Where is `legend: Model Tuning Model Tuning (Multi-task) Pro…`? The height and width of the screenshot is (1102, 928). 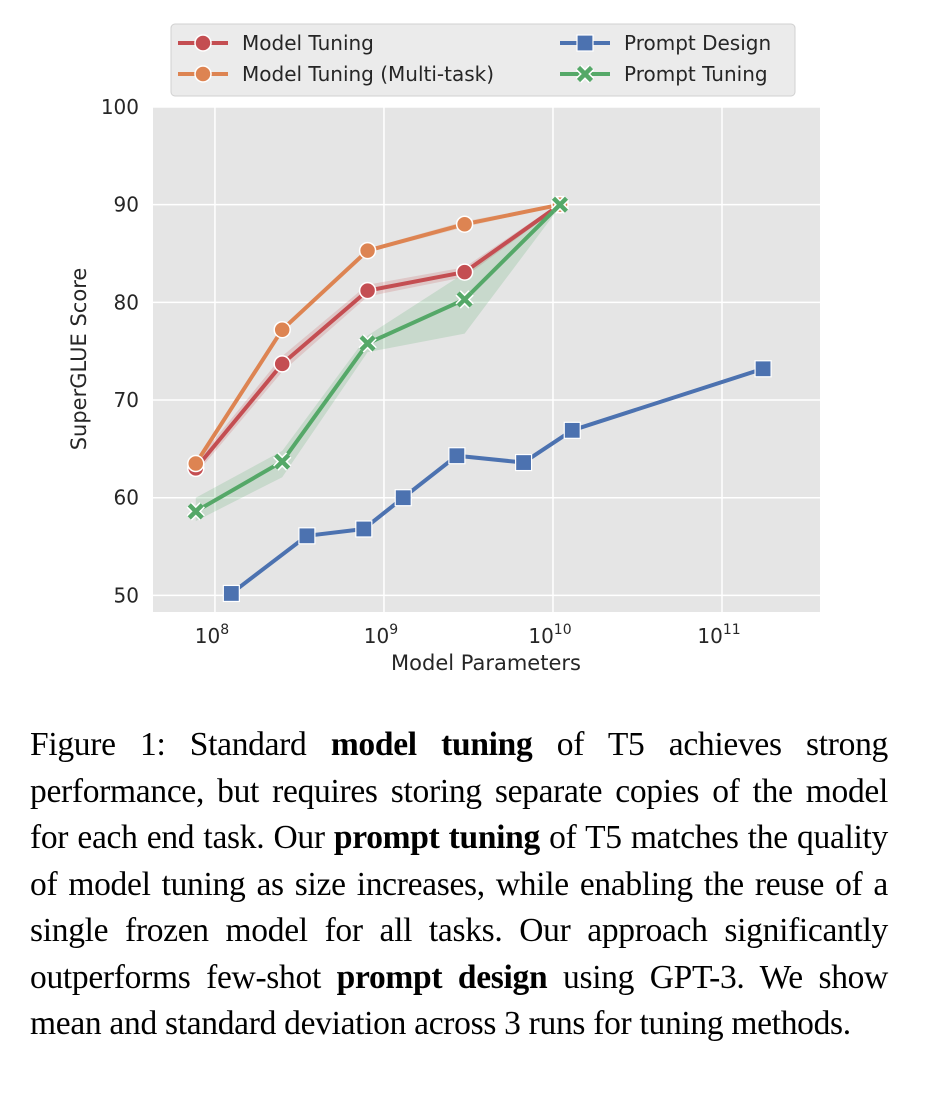 legend: Model Tuning Model Tuning (Multi-task) Pro… is located at coordinates (483, 60).